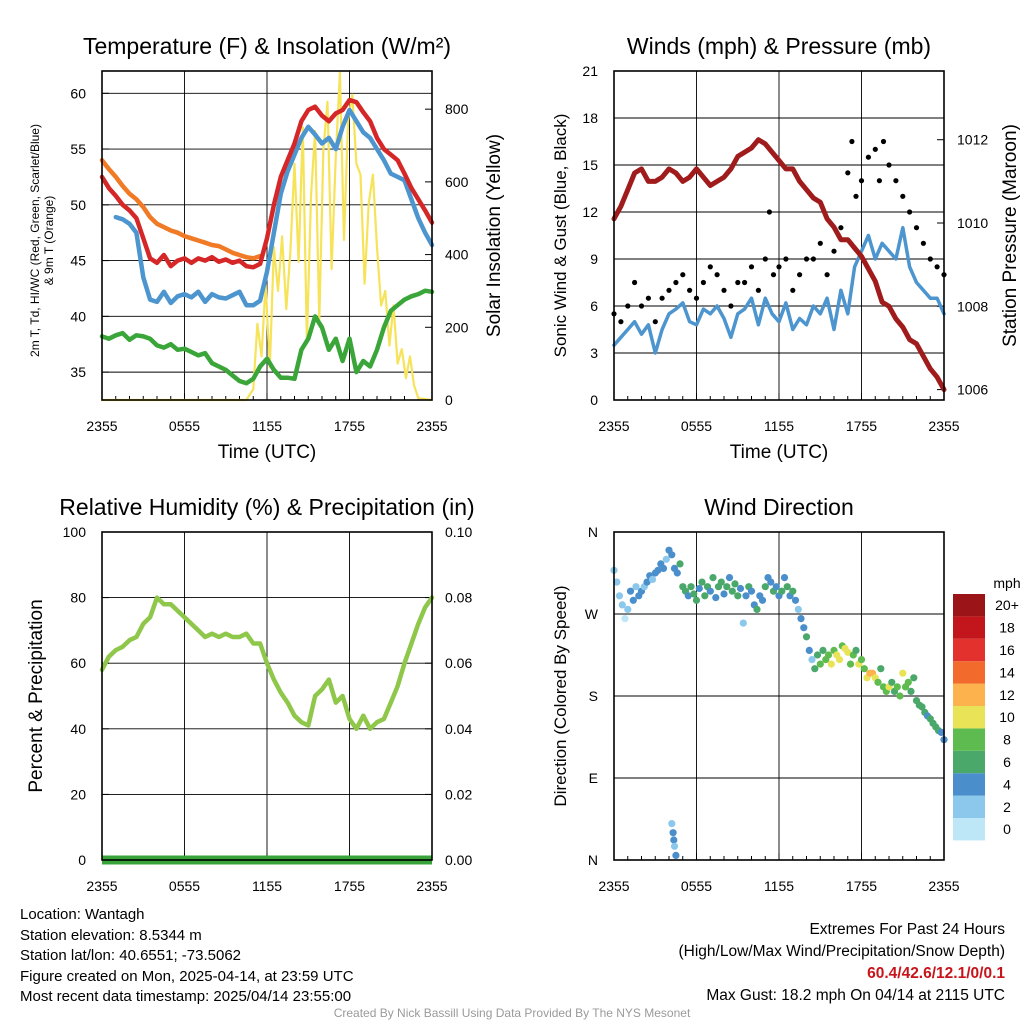 Image resolution: width=1024 pixels, height=1024 pixels. Describe the element at coordinates (1007, 650) in the screenshot. I see `colorbar-label: 16` at that location.